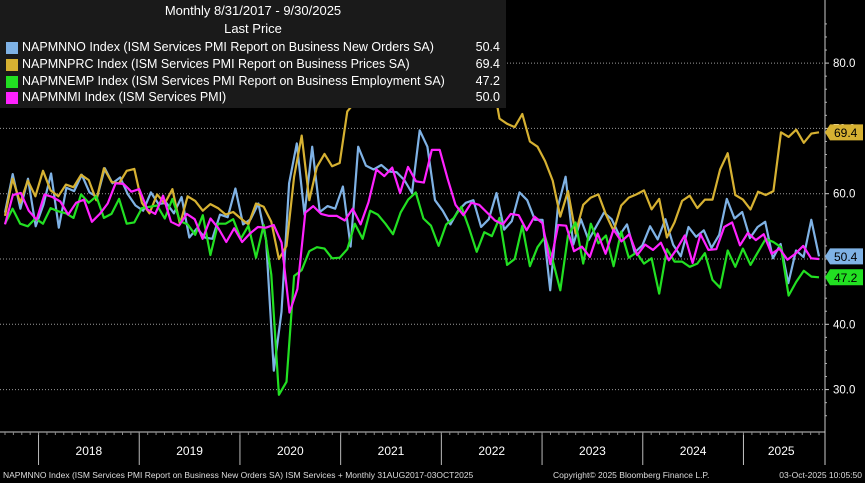  Describe the element at coordinates (487, 47) in the screenshot. I see `legend-value: 50.4` at that location.